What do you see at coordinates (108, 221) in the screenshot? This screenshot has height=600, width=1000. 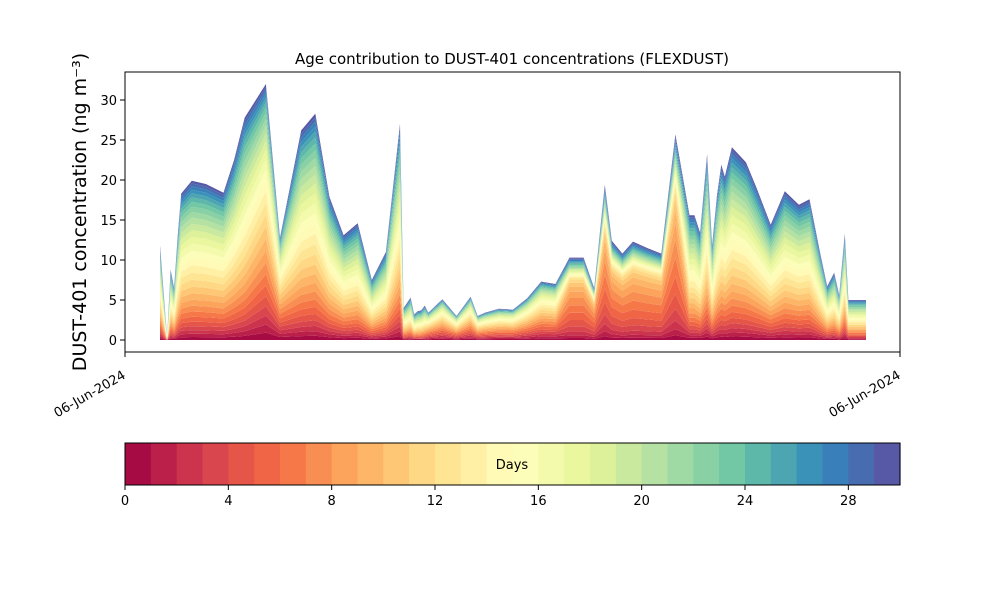 I see `y-tick-label-15: 15` at bounding box center [108, 221].